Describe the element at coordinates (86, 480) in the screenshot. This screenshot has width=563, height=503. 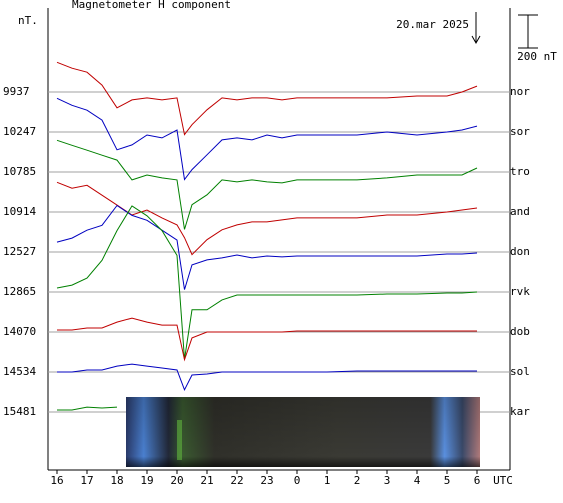
I see `x-tick-label: 17` at that location.